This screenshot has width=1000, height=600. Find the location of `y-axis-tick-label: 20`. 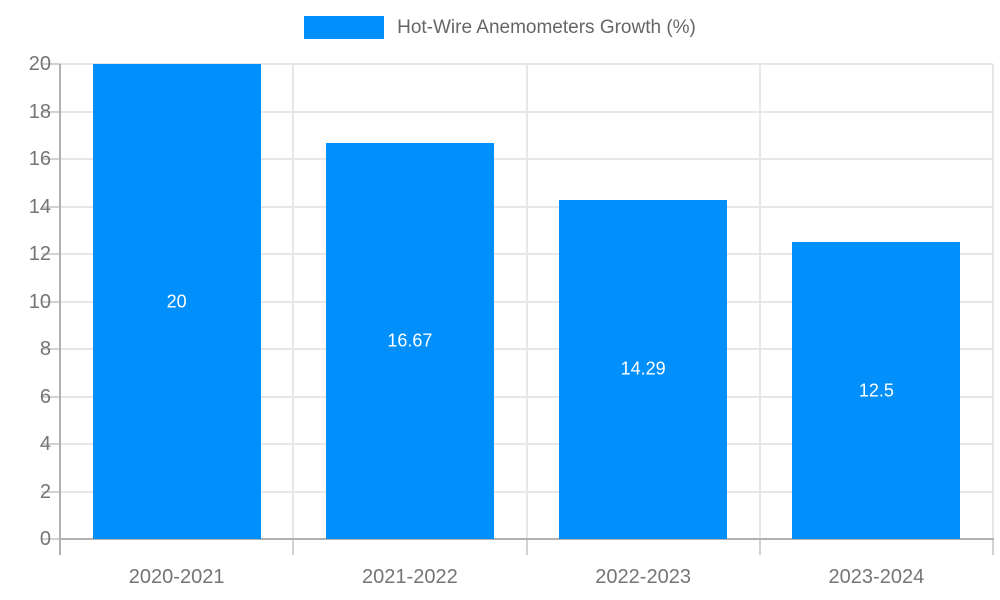

y-axis-tick-label: 20 is located at coordinates (39, 64).